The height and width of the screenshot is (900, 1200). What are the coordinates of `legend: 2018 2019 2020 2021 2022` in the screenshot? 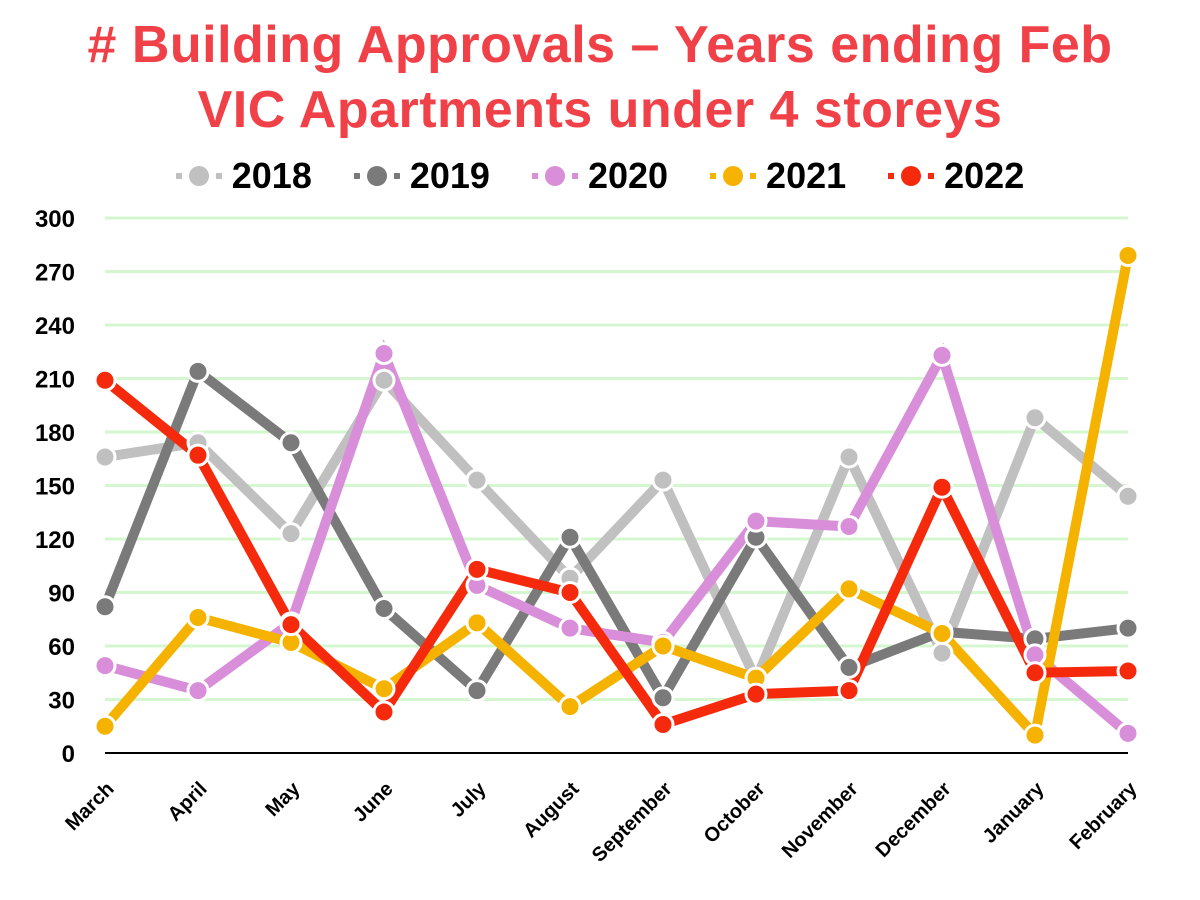 It's located at (600, 176).